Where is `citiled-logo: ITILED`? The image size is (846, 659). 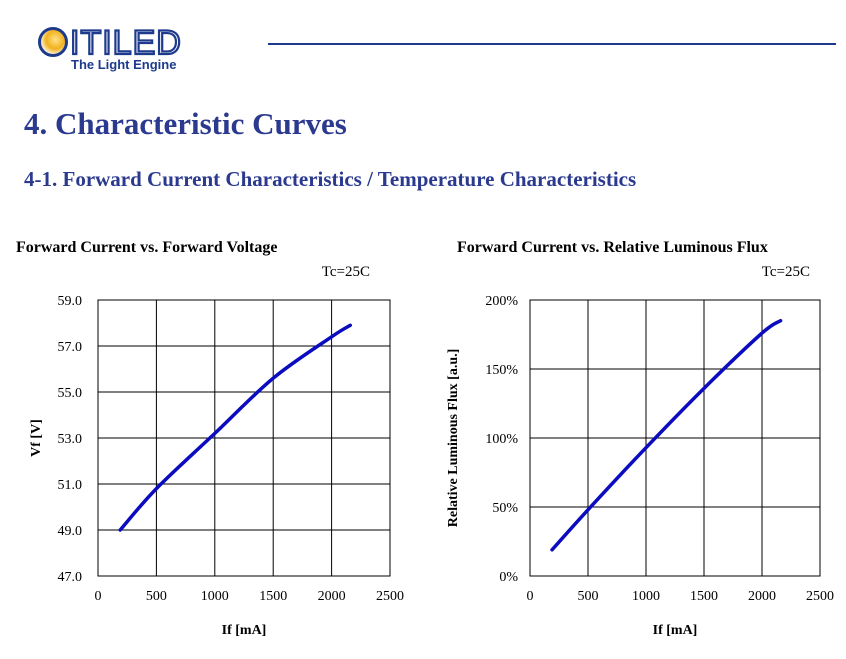
citiled-logo: ITILED is located at coordinates (110, 43).